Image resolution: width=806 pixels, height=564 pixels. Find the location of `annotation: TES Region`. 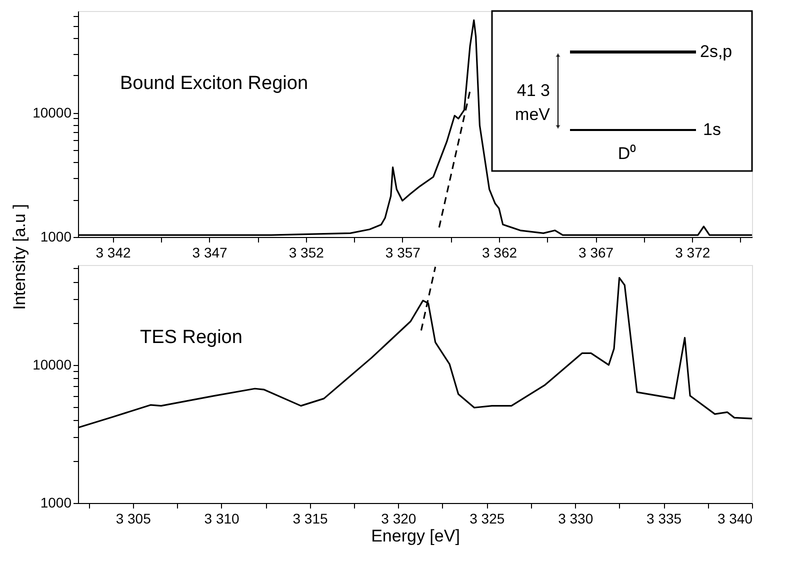

annotation: TES Region is located at coordinates (191, 337).